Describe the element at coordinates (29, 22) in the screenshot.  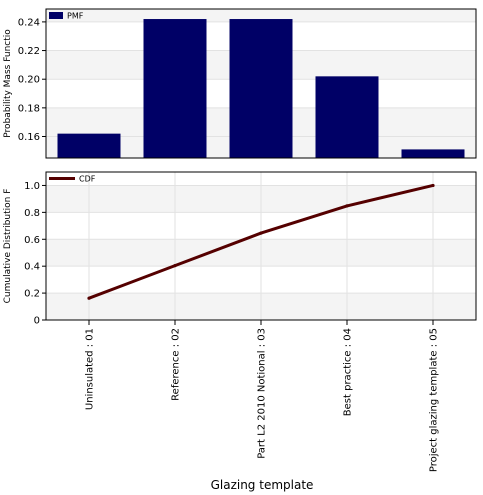
I see `y-tick-label: 0.24` at that location.